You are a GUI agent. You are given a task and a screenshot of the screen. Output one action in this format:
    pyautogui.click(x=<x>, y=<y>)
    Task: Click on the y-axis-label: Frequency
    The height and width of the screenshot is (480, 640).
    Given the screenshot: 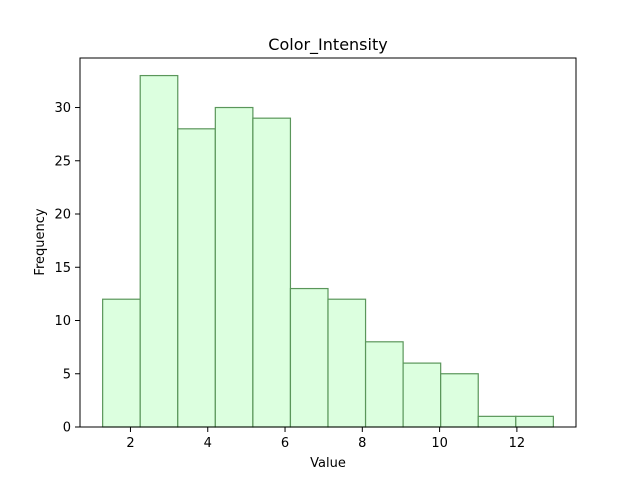 What is the action you would take?
    pyautogui.click(x=40, y=241)
    